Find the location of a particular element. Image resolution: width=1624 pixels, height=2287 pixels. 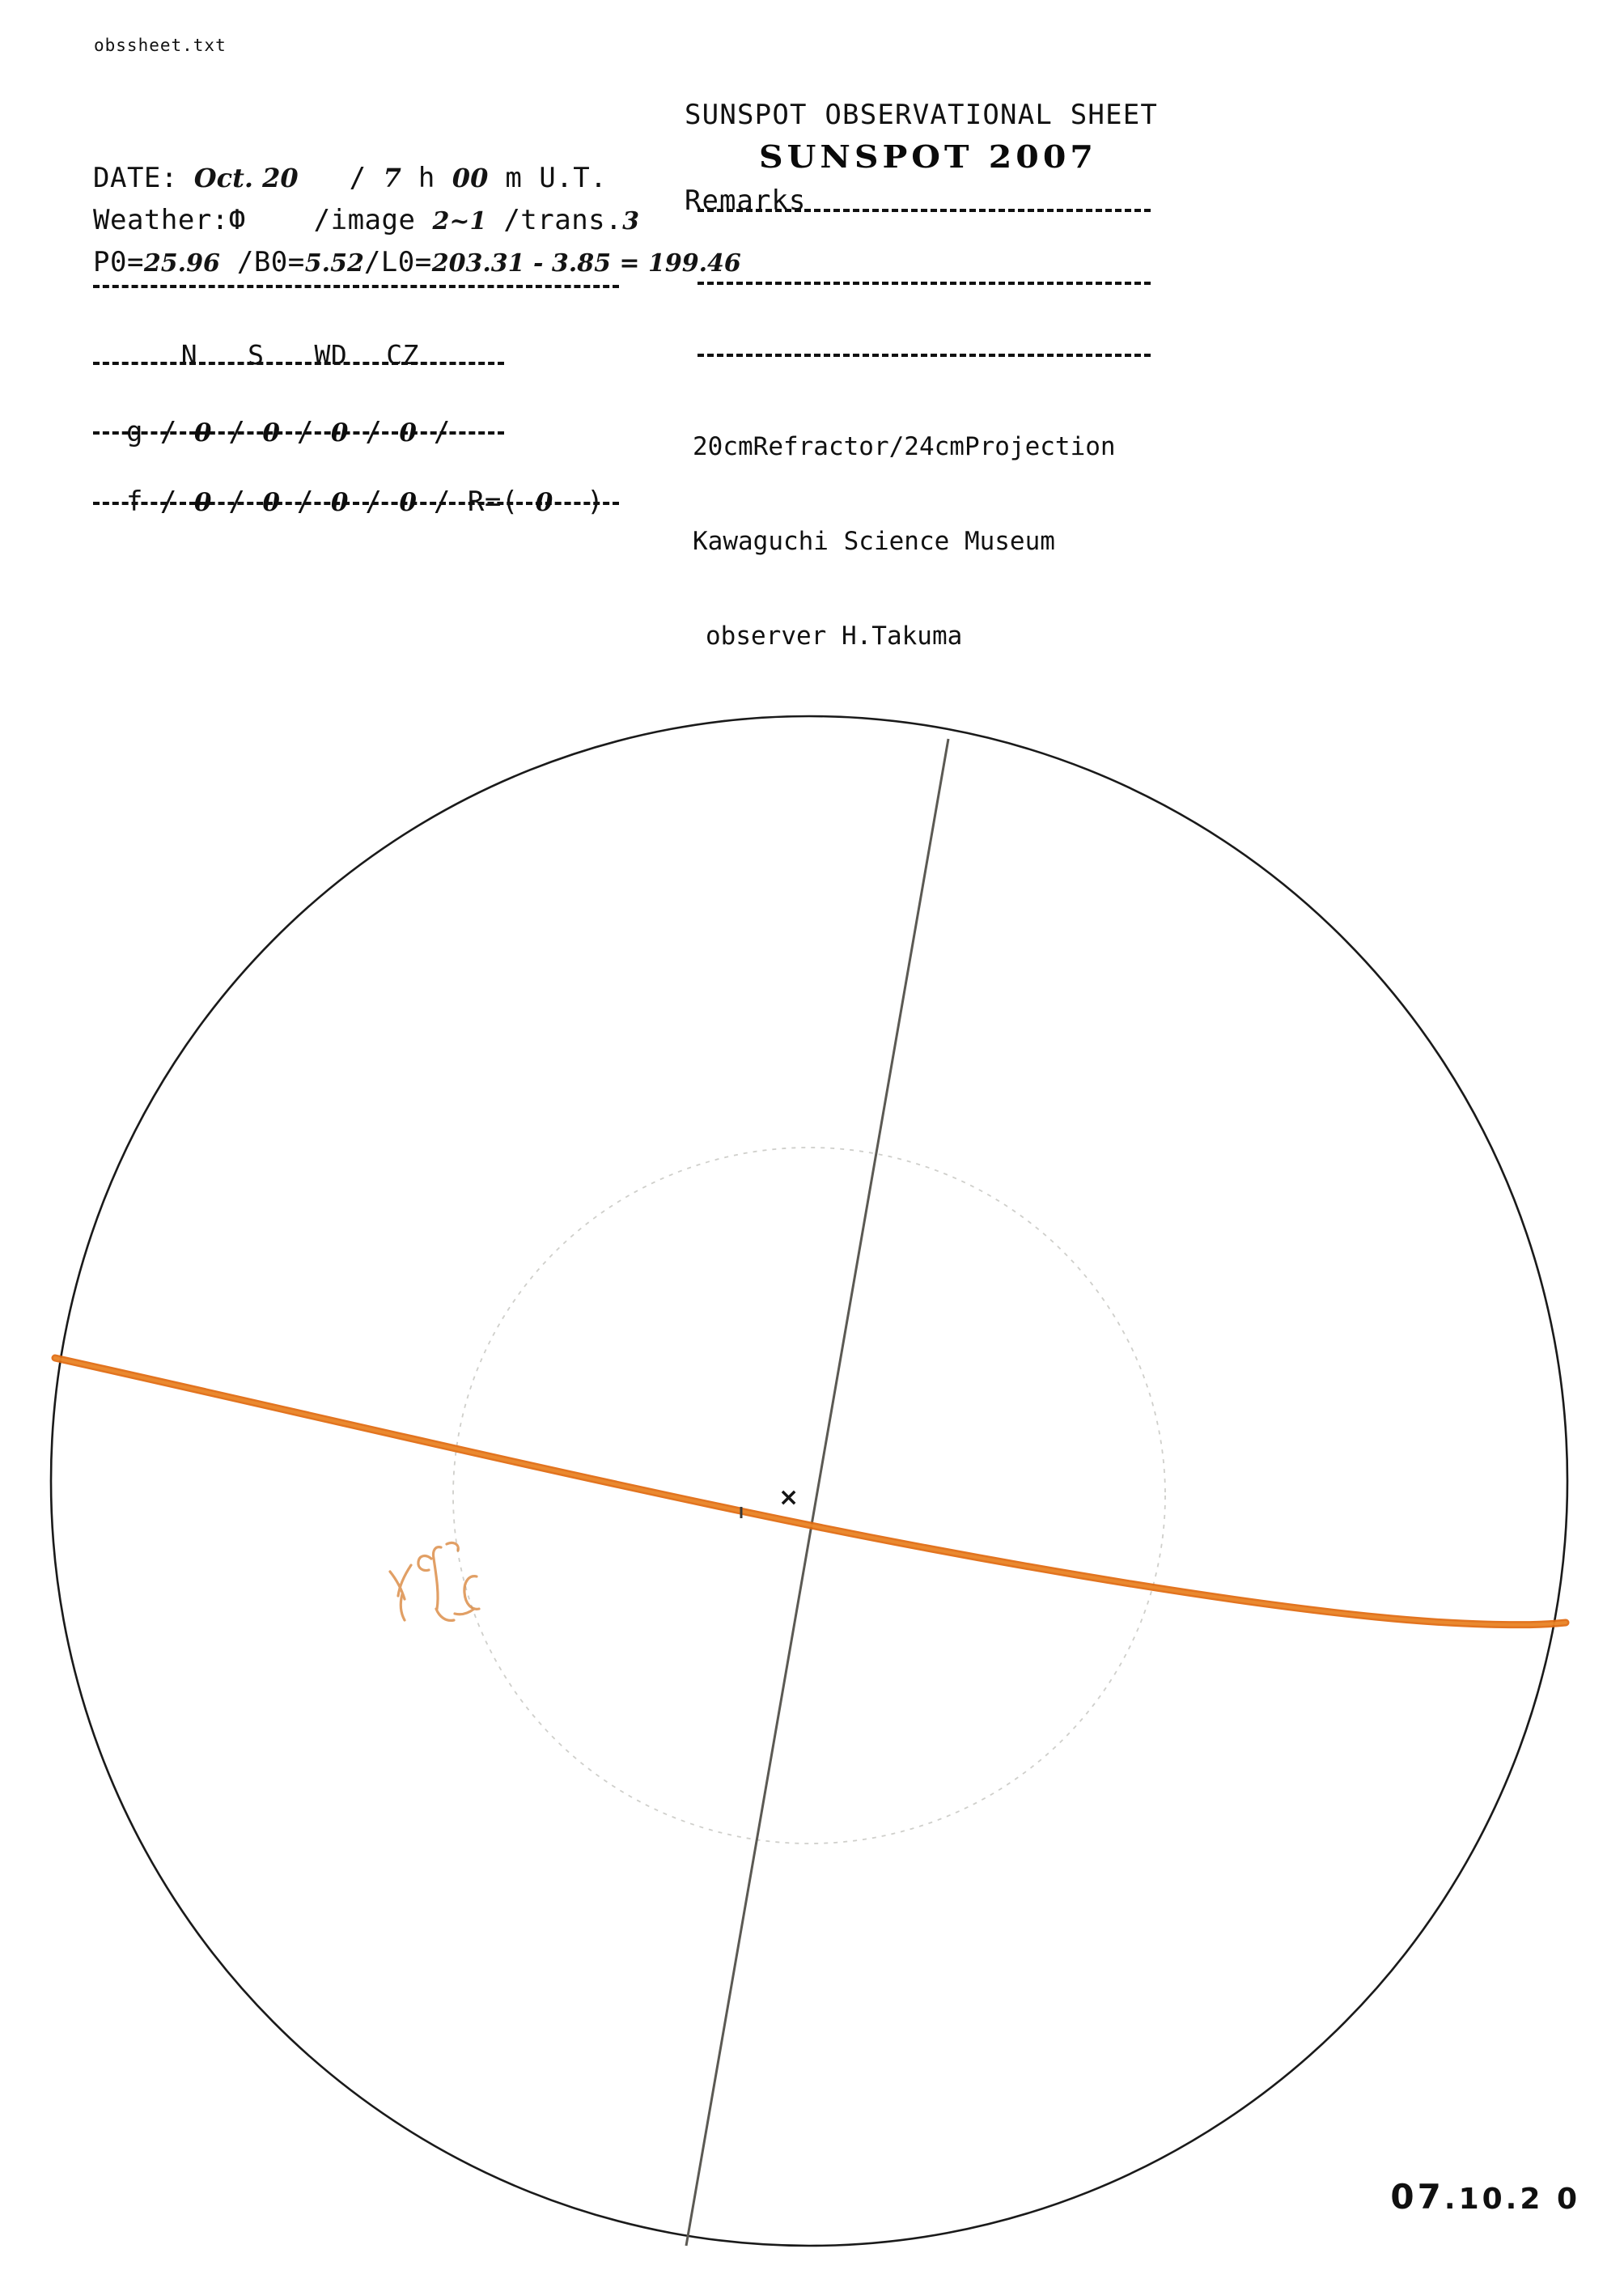

solar-equator-line is located at coordinates (810, 1491).